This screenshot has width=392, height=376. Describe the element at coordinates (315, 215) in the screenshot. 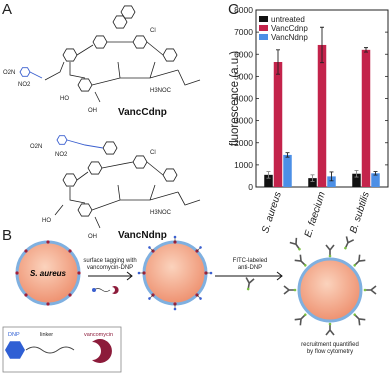

I see `x-tick-label: E. faecium` at that location.